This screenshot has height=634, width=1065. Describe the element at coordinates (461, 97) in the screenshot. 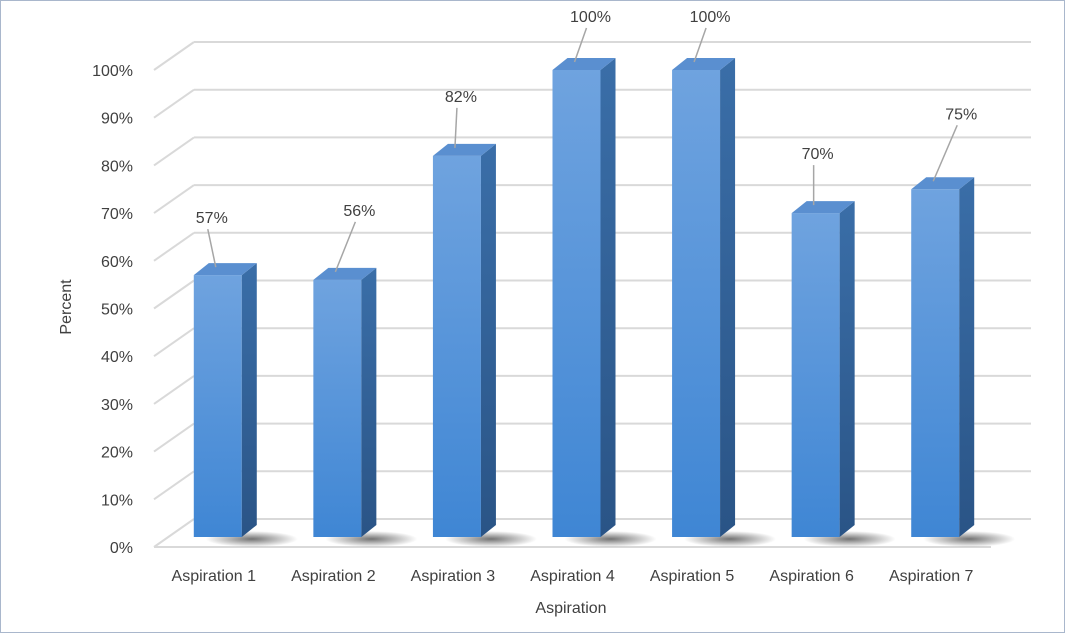

I see `data-label: 82%` at that location.